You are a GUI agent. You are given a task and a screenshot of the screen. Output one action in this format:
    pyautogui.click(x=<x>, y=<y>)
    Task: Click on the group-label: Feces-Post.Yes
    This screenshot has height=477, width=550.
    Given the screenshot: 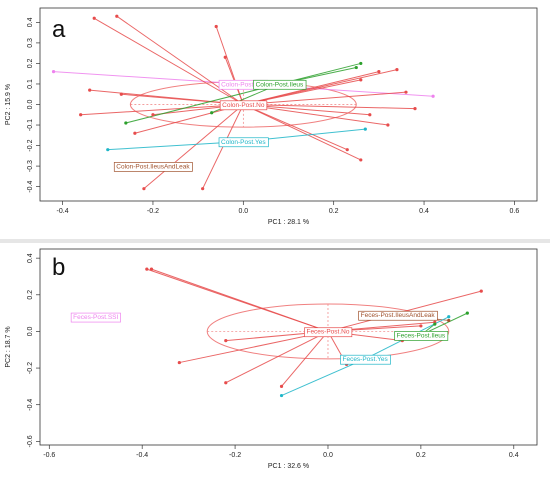 What is the action you would take?
    pyautogui.click(x=365, y=359)
    